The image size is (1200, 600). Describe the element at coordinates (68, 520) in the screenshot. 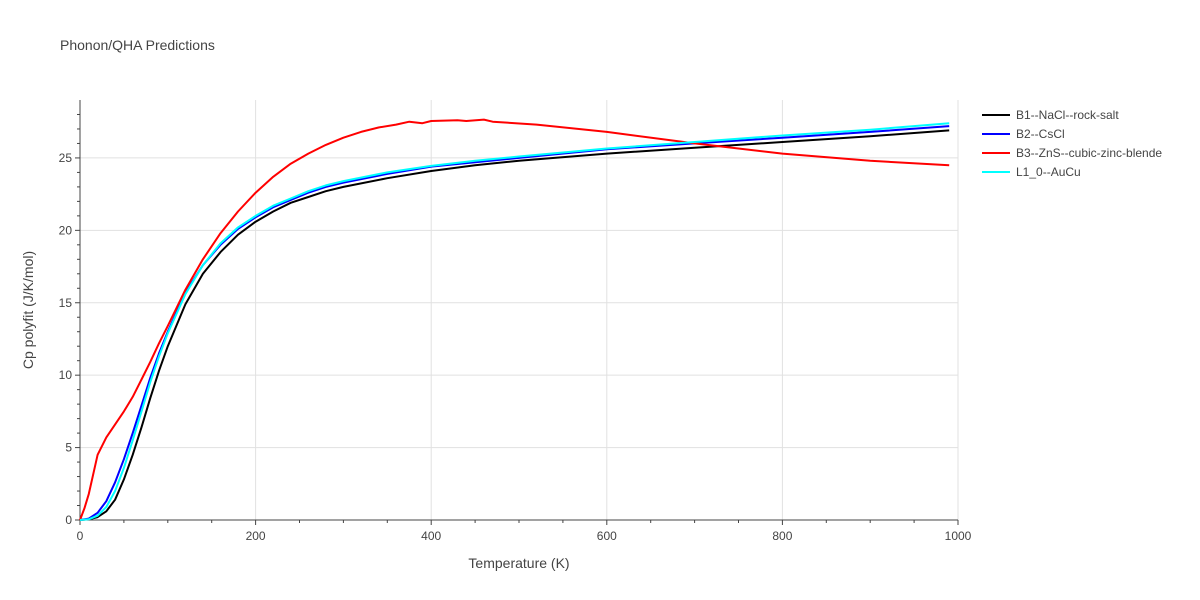

I see `y-tick-label: 0` at that location.